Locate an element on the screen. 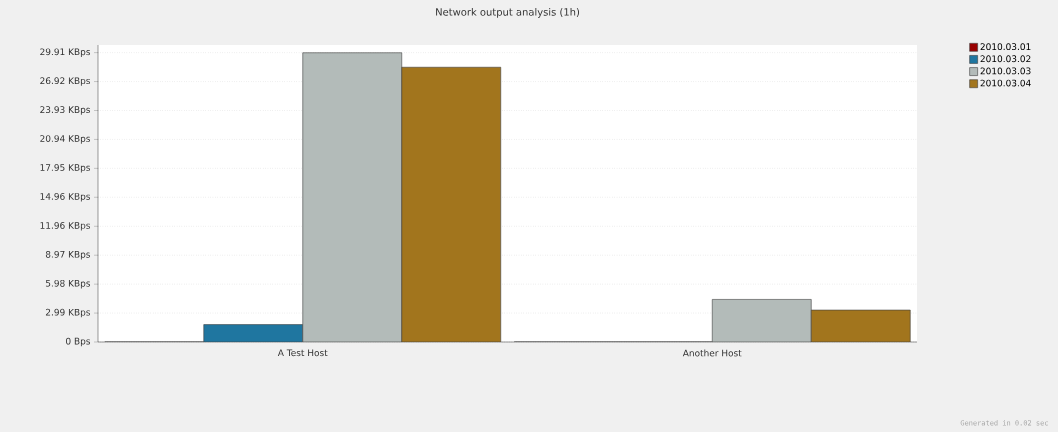 The image size is (1058, 432). y-tick-label: 14.96 KBps is located at coordinates (65, 197).